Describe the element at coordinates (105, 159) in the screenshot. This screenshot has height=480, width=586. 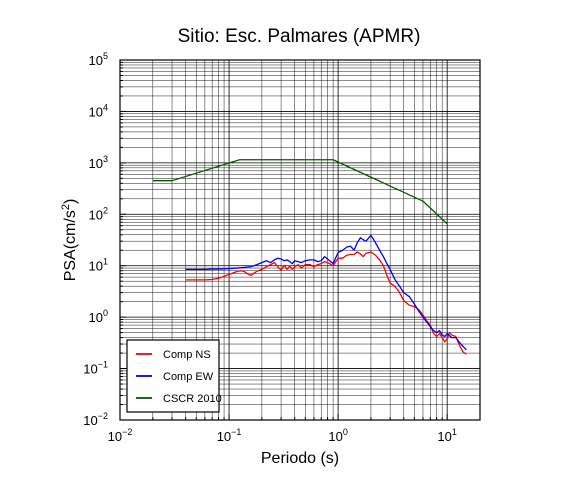
I see `tick-exponent: 3` at that location.